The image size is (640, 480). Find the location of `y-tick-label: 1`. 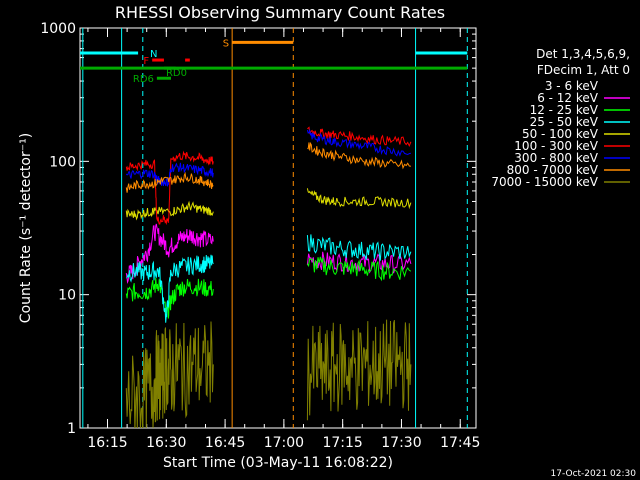

y-tick-label: 1 is located at coordinates (71, 429).